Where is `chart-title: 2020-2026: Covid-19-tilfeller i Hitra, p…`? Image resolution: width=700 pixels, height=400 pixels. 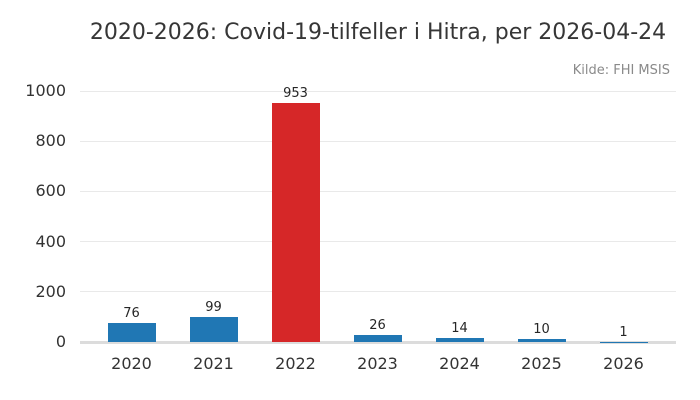 chart-title: 2020-2026: Covid-19-tilfeller i Hitra, p… is located at coordinates (378, 32).